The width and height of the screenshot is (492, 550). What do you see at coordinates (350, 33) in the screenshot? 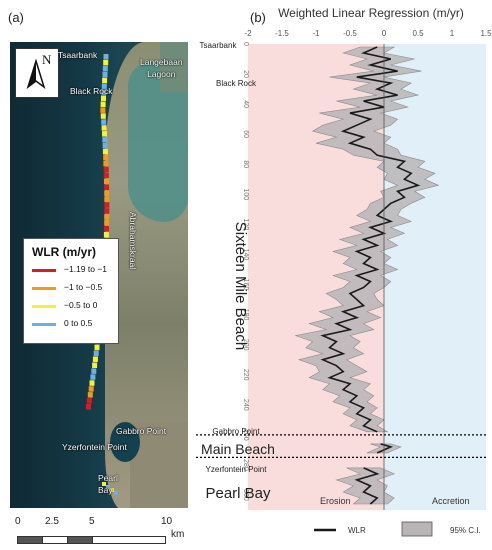
I see `x-tick-label: -0.5` at bounding box center [350, 33].